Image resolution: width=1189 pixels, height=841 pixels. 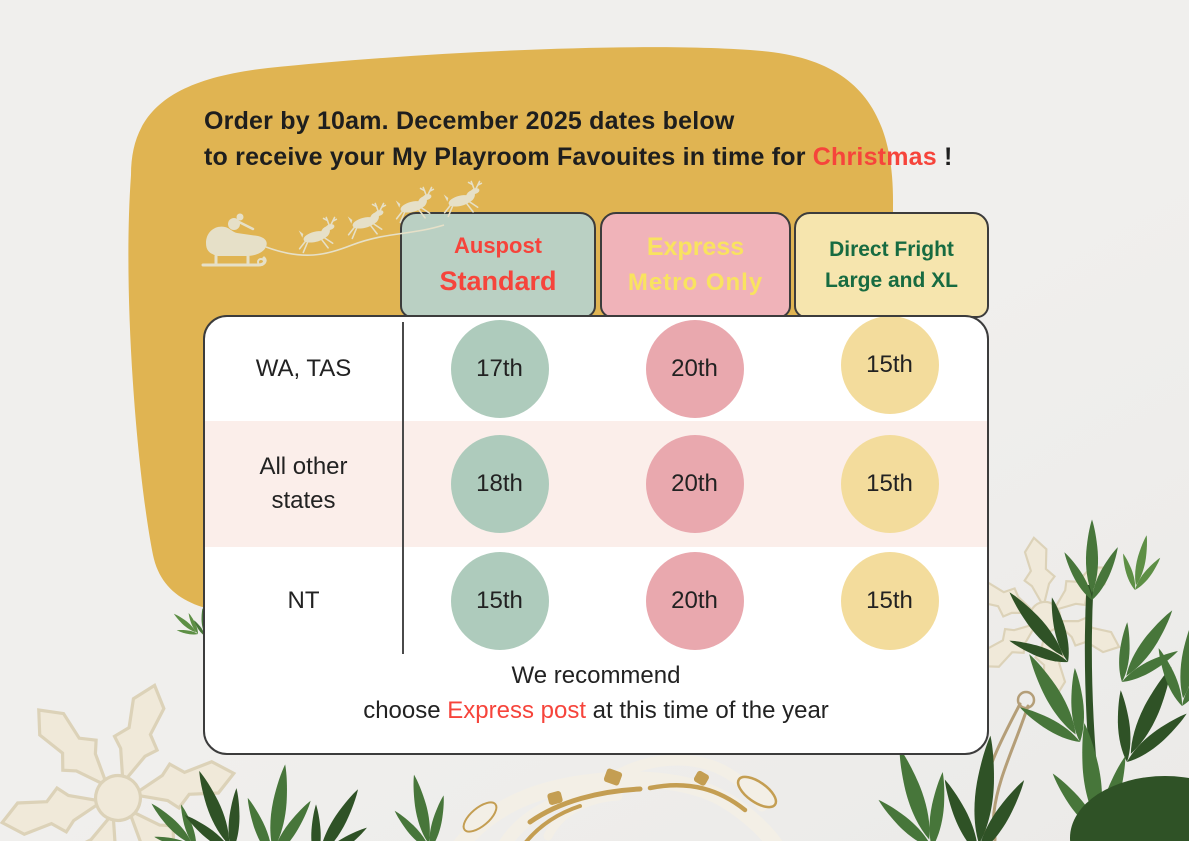 What do you see at coordinates (498, 265) in the screenshot?
I see `column-header-auspost-standard: Auspost Standard` at bounding box center [498, 265].